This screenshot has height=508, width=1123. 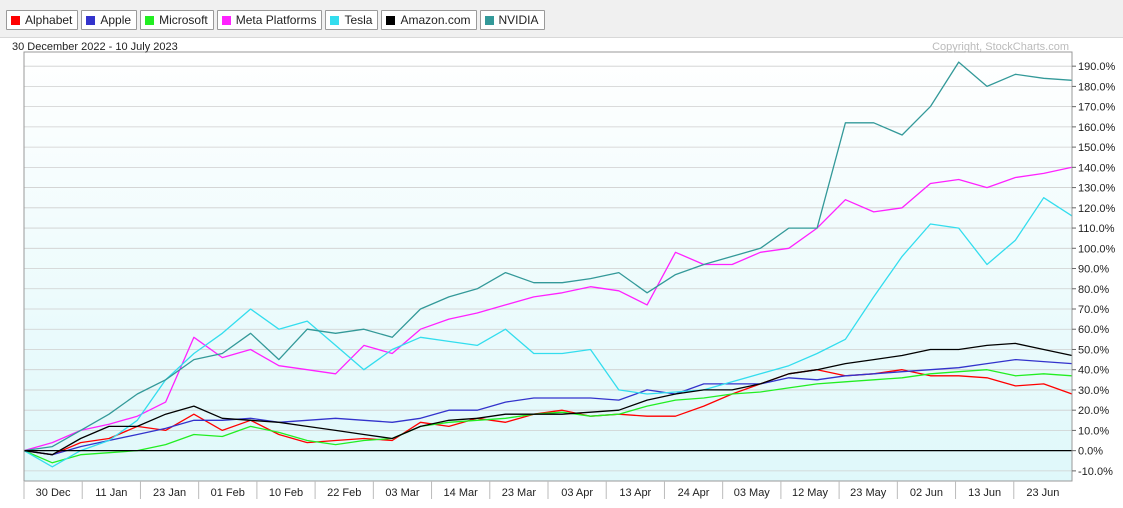 I want to click on y-tick-label: 70.0%, so click(x=1093, y=310).